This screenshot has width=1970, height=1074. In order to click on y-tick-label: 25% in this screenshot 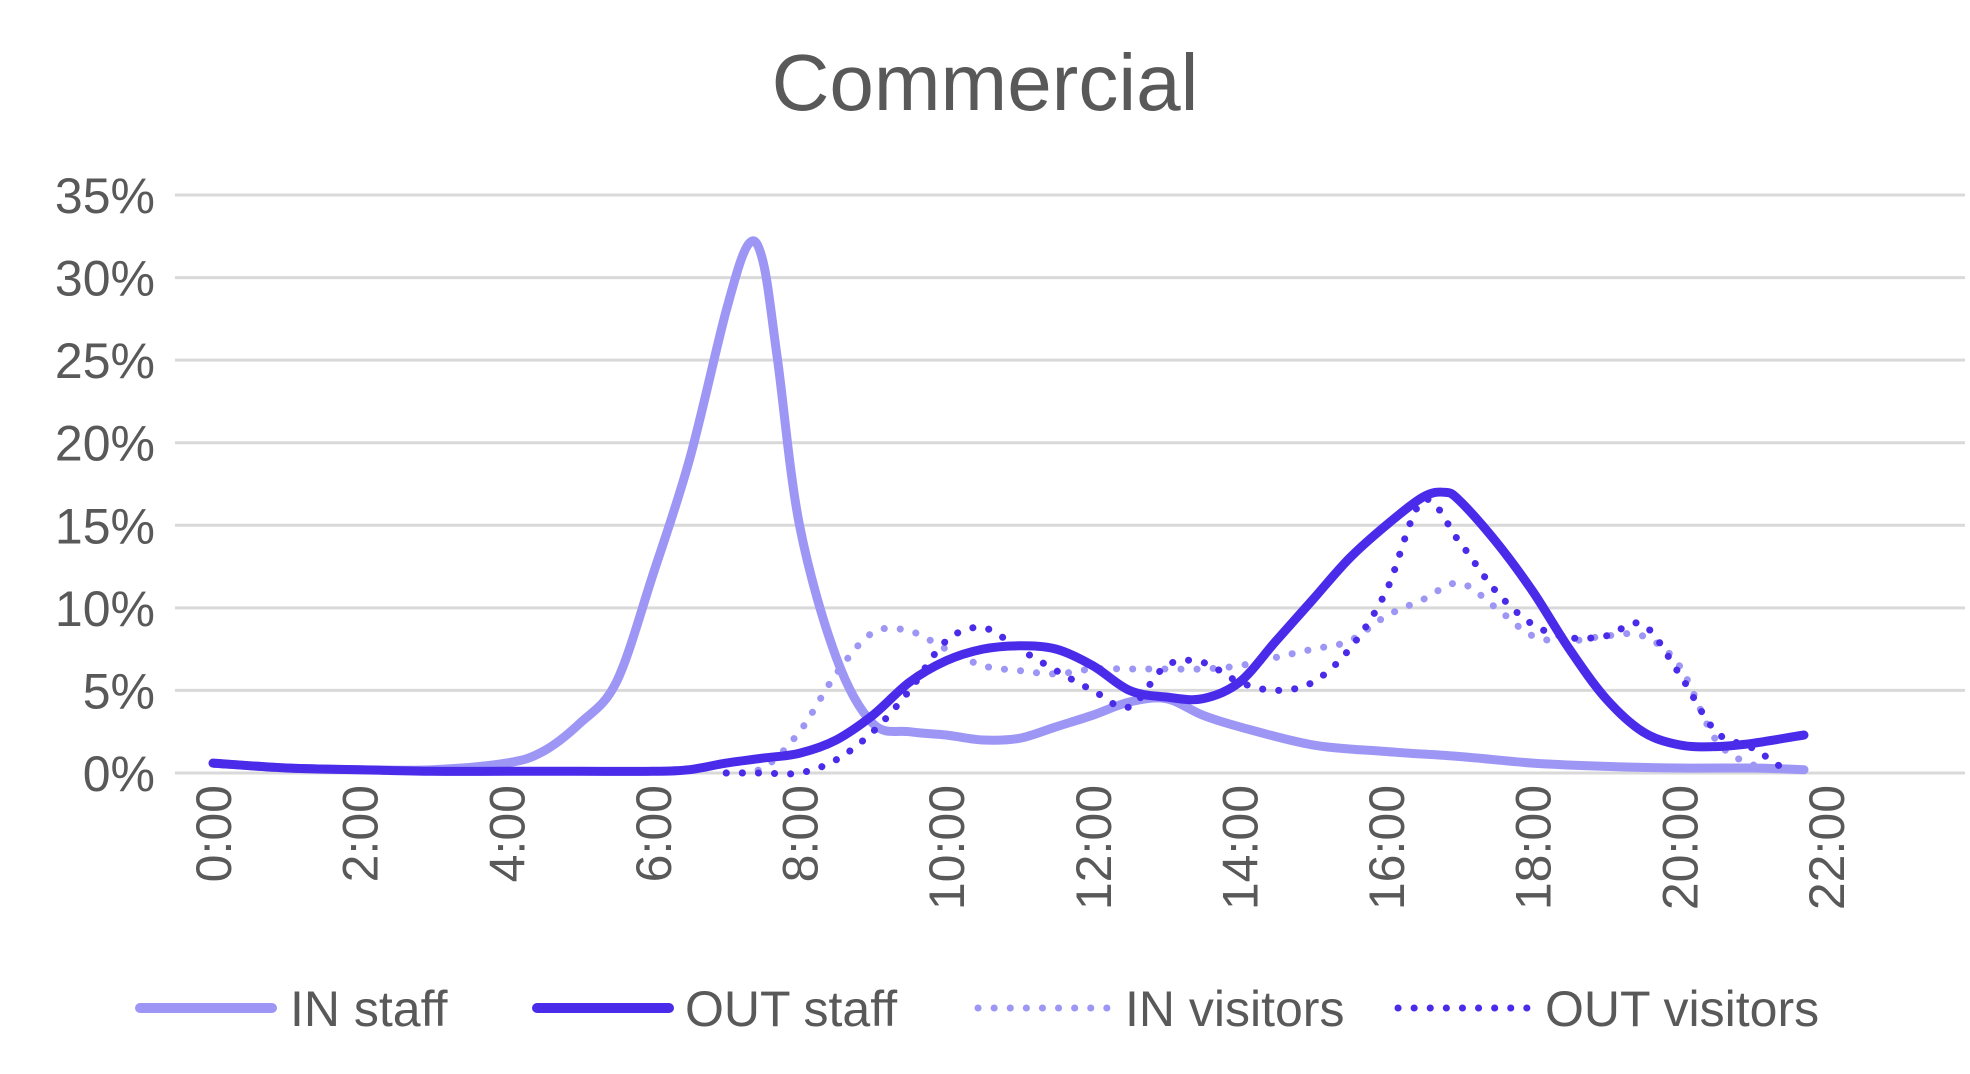, I will do `click(105, 361)`.